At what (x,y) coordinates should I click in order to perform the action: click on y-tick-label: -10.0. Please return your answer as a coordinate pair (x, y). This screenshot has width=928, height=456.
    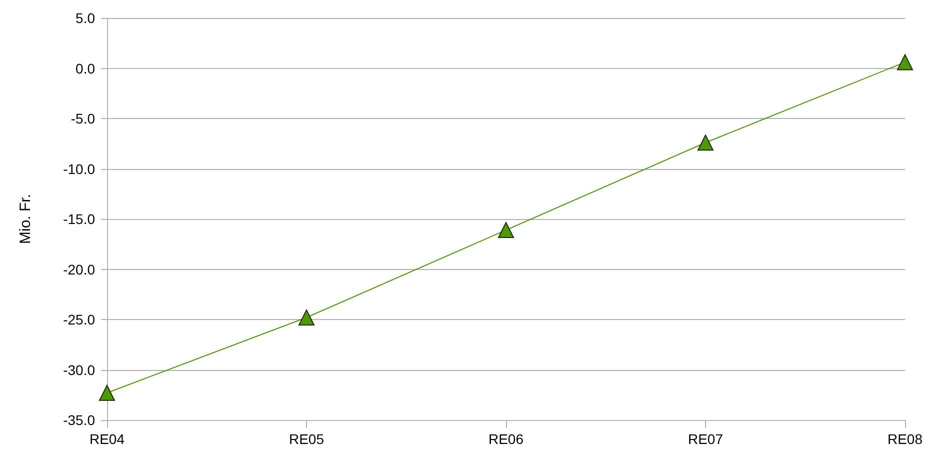
    Looking at the image, I should click on (79, 168).